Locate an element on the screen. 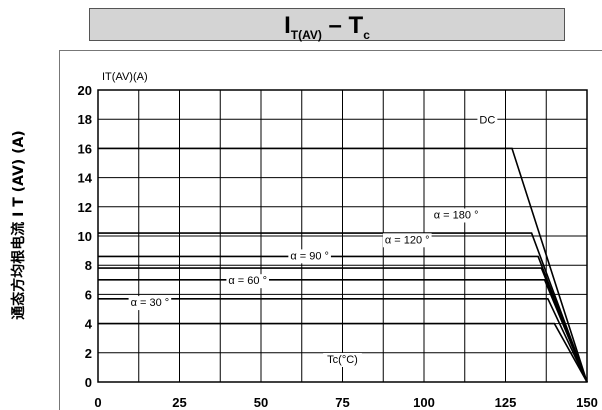 This screenshot has width=602, height=410. series-label: DC is located at coordinates (487, 121).